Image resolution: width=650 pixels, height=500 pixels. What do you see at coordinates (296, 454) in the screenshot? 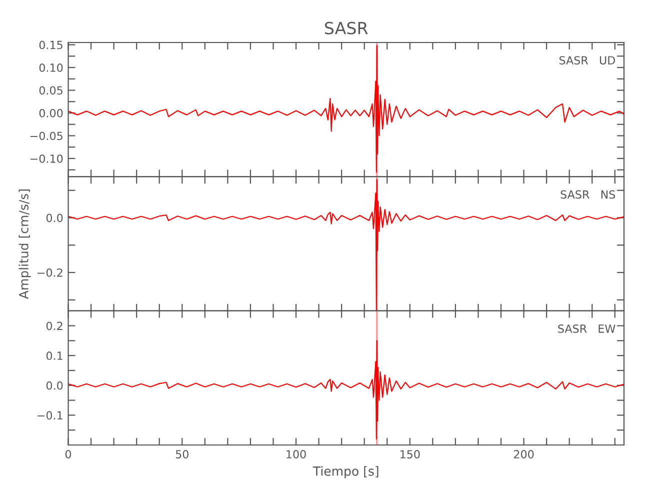
I see `x-tick-label: 100` at bounding box center [296, 454].